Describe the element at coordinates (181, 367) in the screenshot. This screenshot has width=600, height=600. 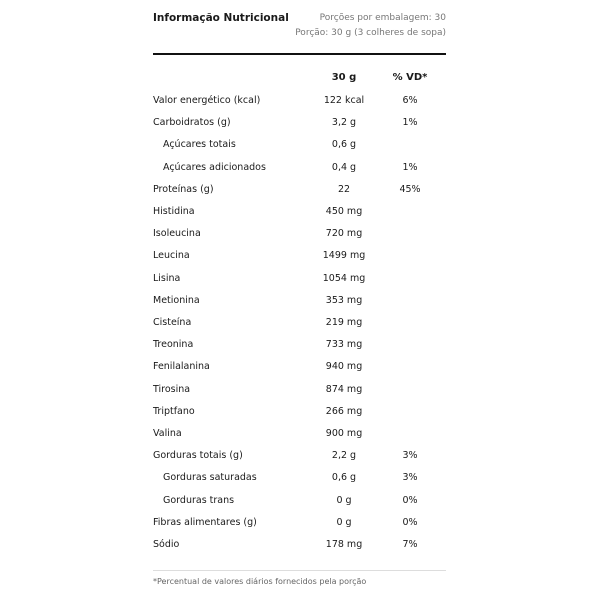
I see `nutrient-label: Fenilalanina` at that location.